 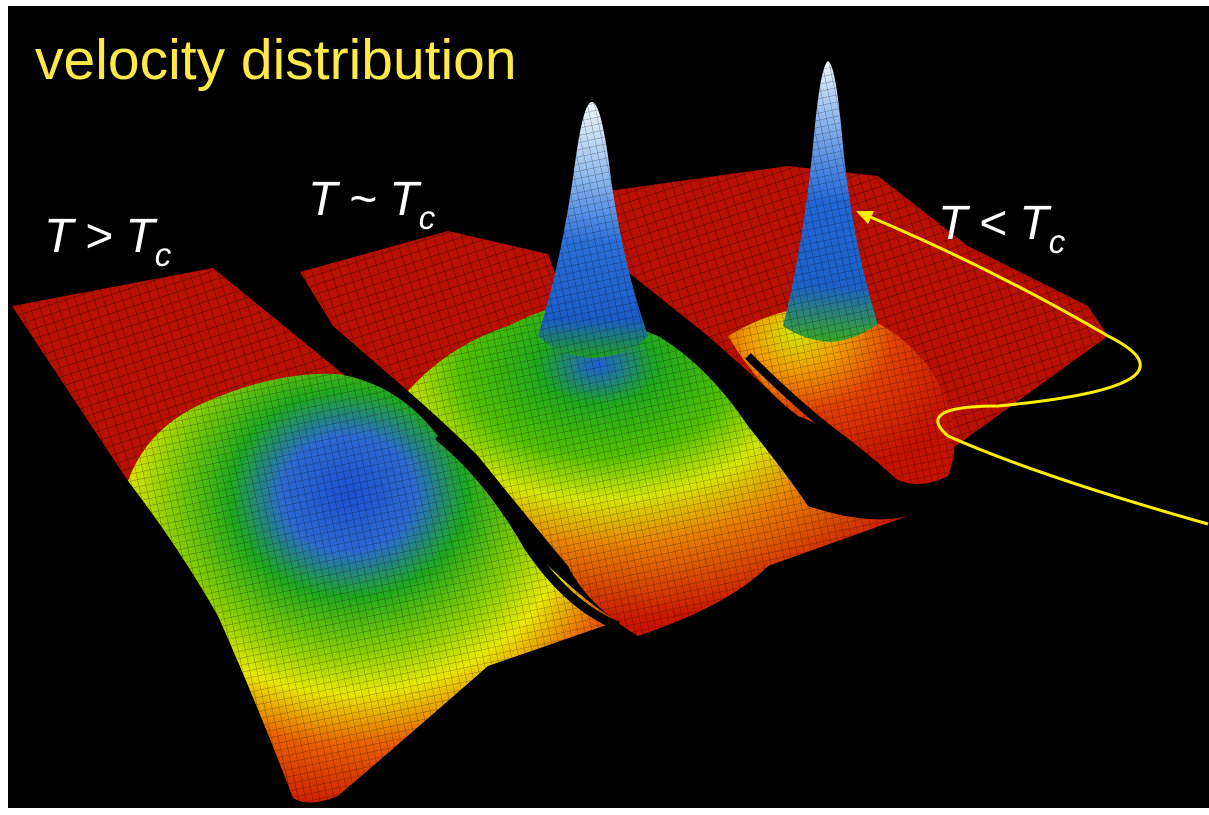 I want to click on label-low-operator: <, so click(x=993, y=223).